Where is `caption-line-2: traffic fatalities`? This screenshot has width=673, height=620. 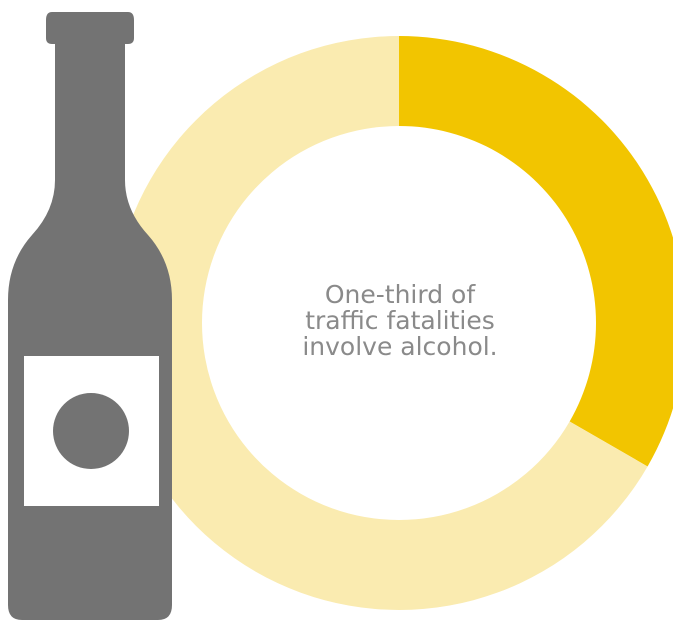
caption-line-2: traffic fatalities is located at coordinates (400, 320).